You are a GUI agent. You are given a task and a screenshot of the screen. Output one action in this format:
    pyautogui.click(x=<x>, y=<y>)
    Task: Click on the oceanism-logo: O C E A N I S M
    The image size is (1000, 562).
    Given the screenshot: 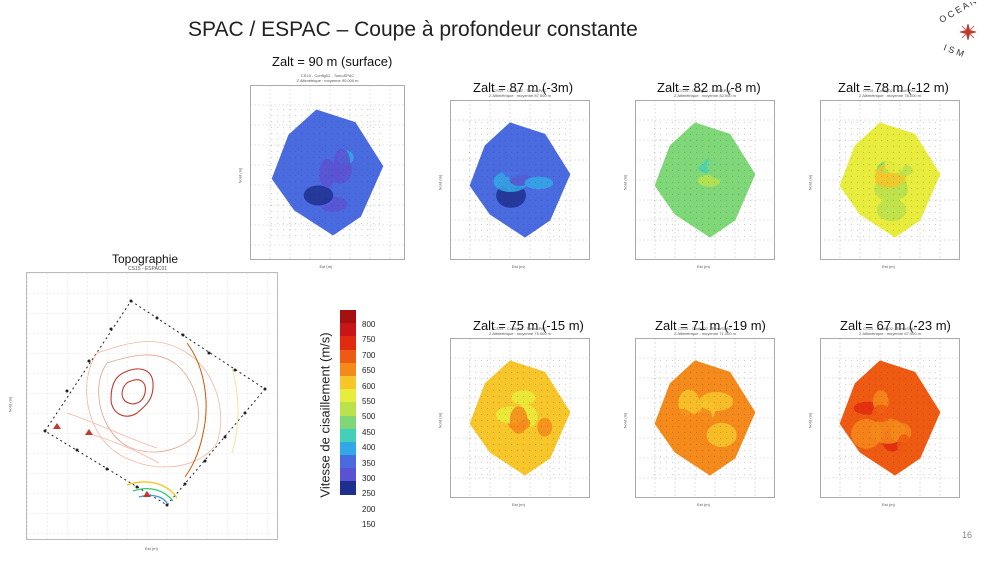 What is the action you would take?
    pyautogui.click(x=957, y=30)
    